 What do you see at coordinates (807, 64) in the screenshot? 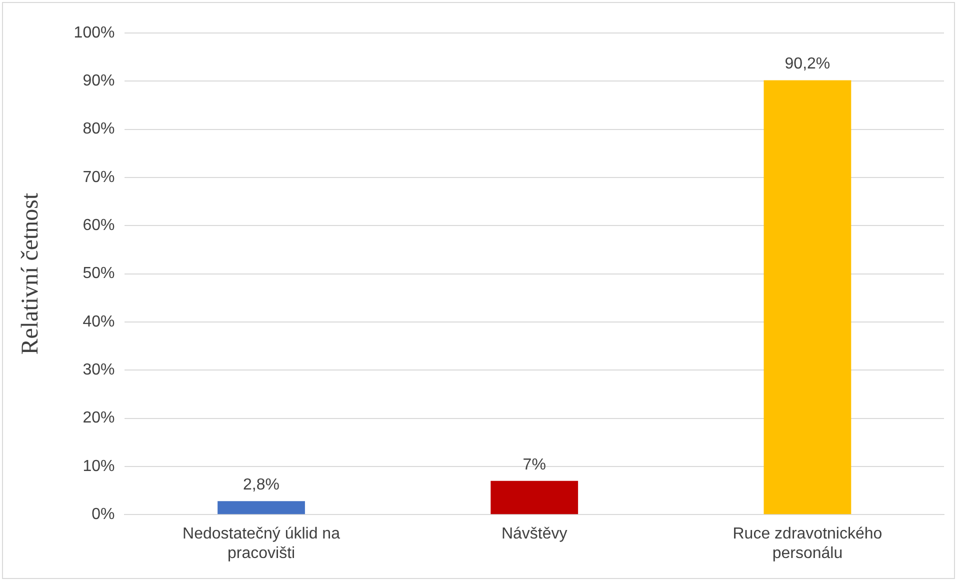
I see `data-label: 90,2%` at bounding box center [807, 64].